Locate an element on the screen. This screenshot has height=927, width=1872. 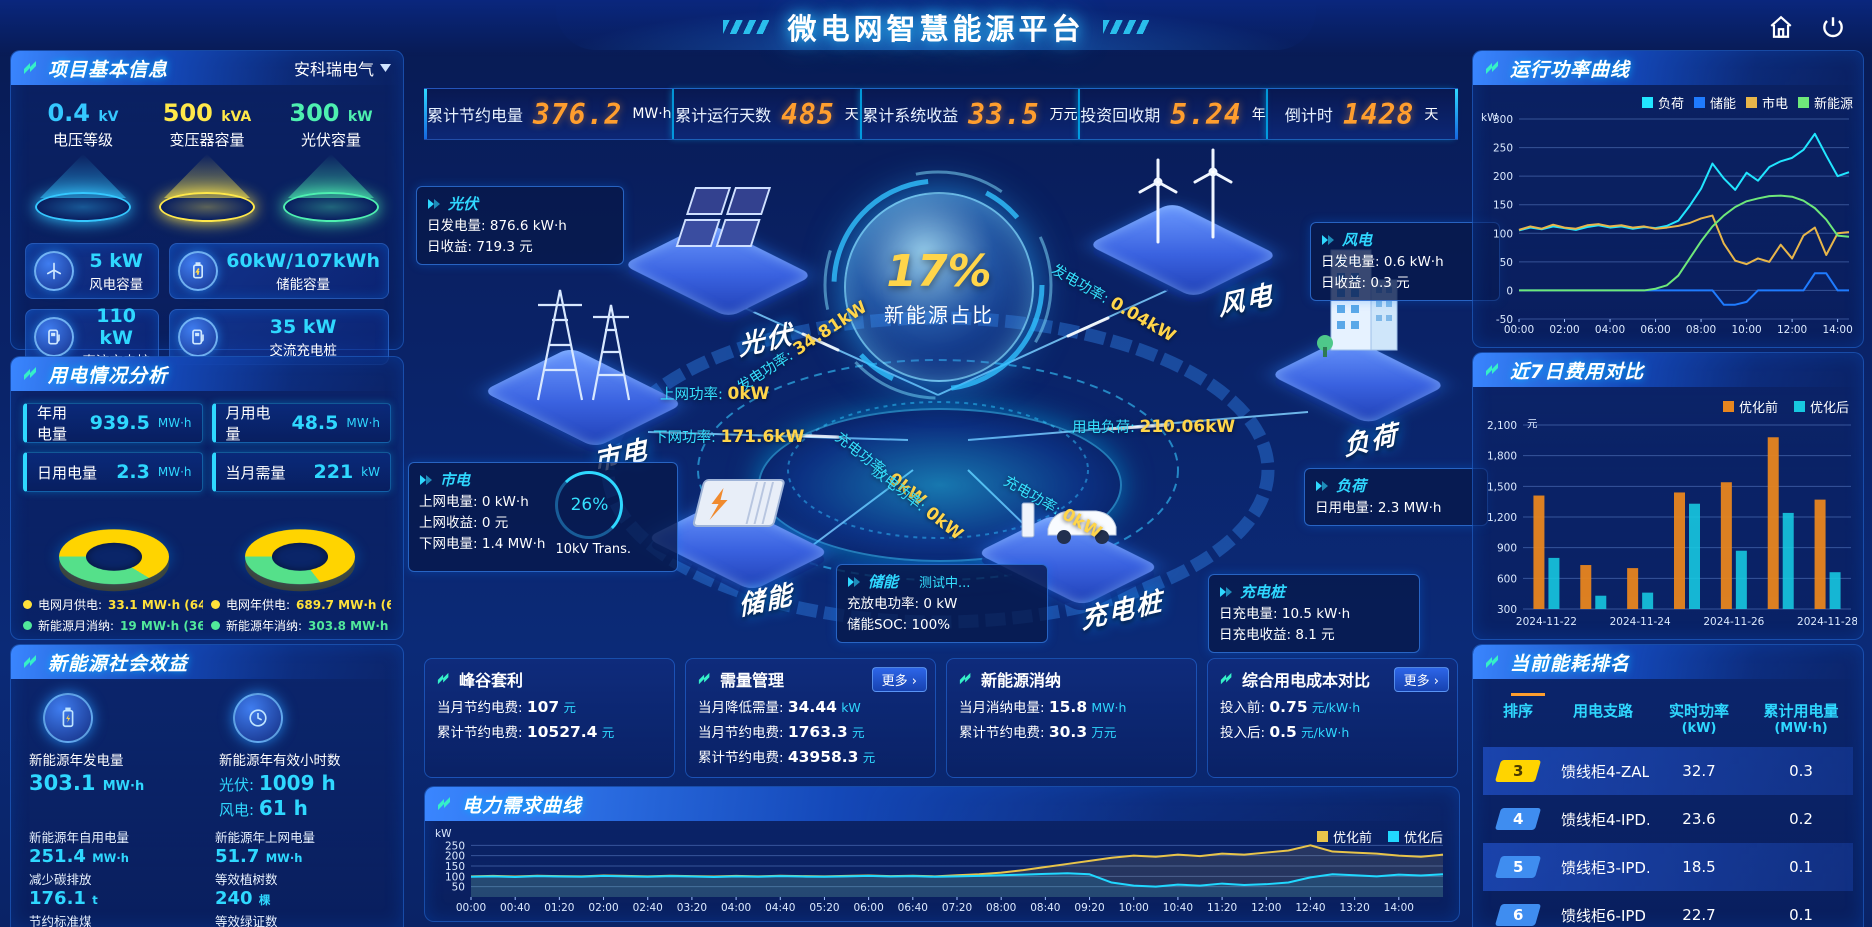
wind-info-box: 风电 日发电量: 0.6 kW·h 日收益: 0.3 元 is located at coordinates (1405, 261).